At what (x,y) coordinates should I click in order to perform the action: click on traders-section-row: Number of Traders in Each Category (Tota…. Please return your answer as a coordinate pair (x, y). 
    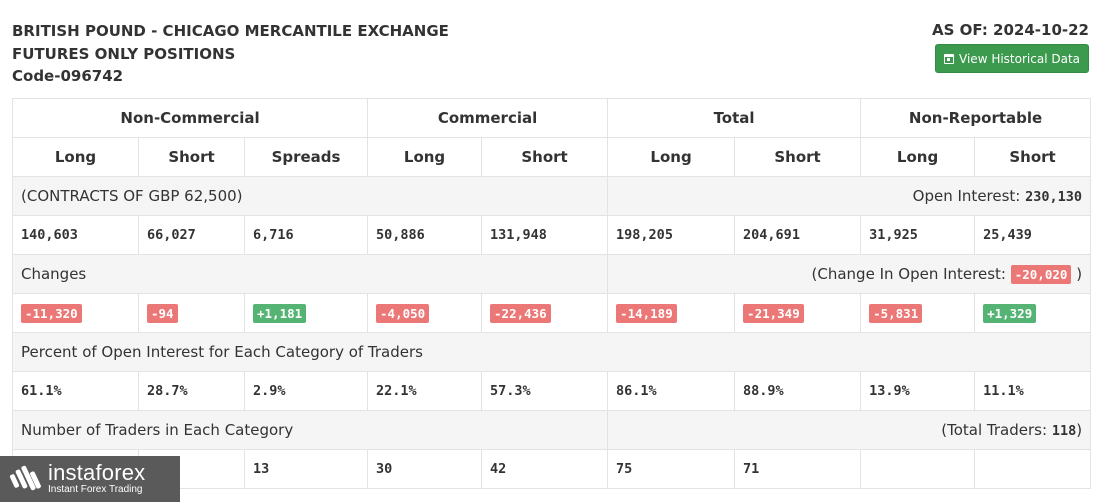
    Looking at the image, I should click on (551, 430).